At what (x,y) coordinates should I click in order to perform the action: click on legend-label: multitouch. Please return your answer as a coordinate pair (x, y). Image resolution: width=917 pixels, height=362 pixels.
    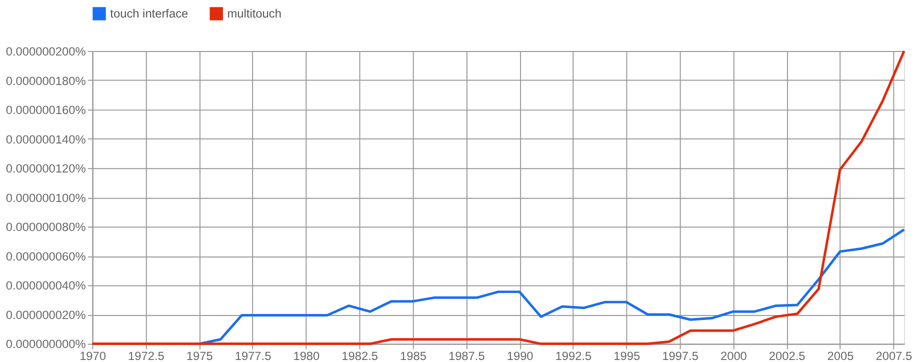
    Looking at the image, I should click on (254, 13).